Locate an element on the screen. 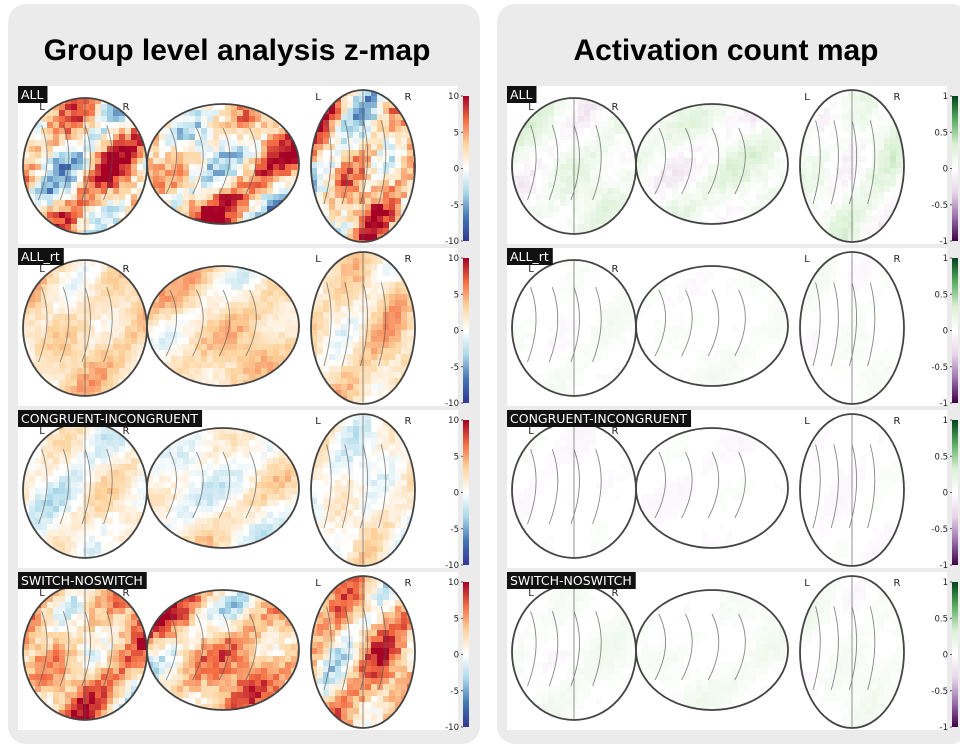  row-label: ALL is located at coordinates (521, 94).